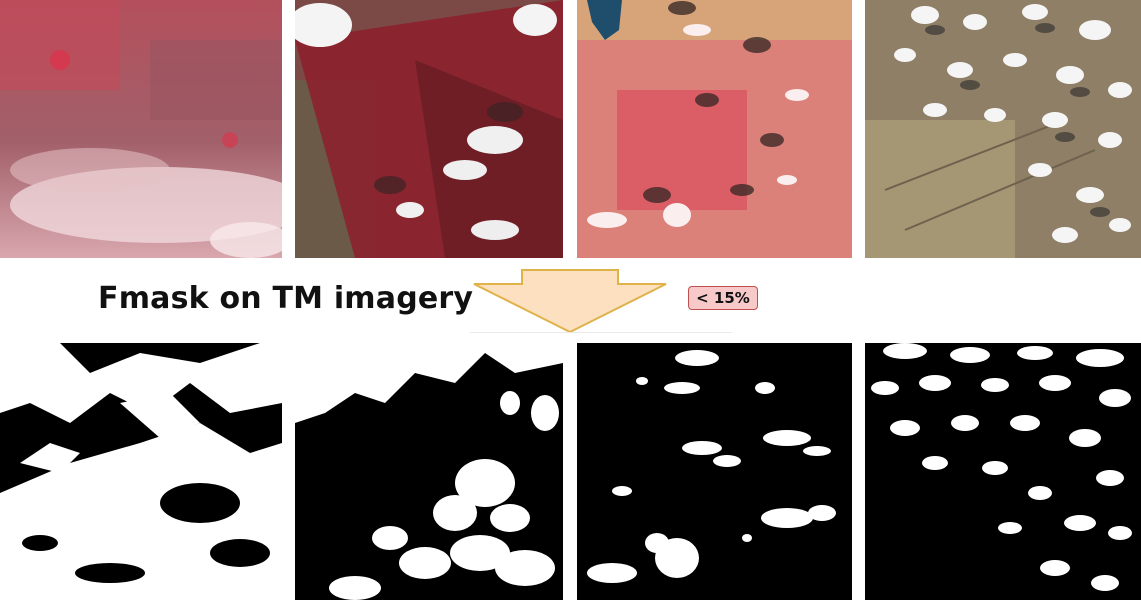 This screenshot has width=1141, height=600. Describe the element at coordinates (601, 332) in the screenshot. I see `divider` at that location.